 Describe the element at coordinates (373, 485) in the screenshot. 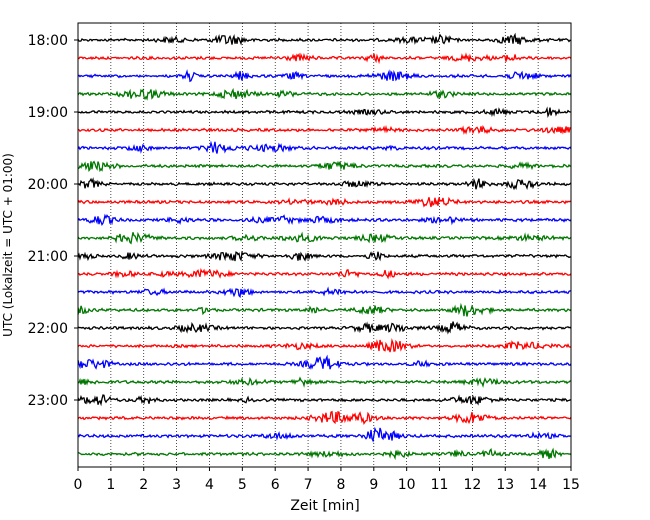

I see `x-tick-label-9: 9` at that location.